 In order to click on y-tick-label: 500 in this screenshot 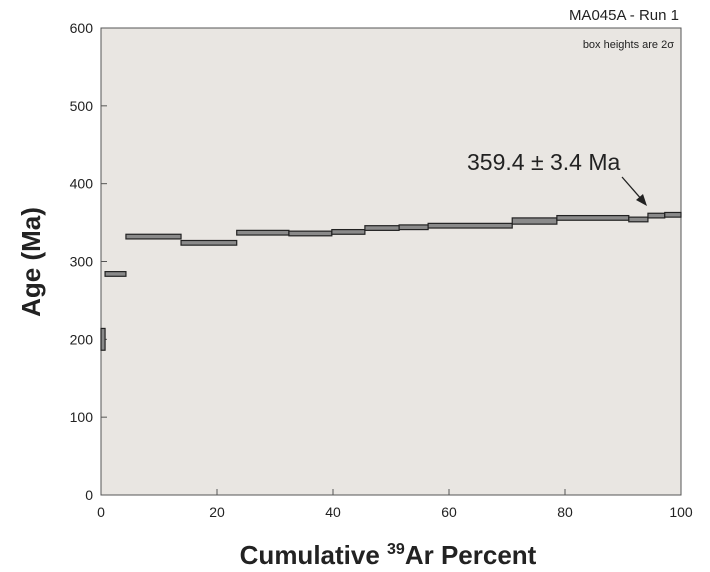, I will do `click(82, 106)`.